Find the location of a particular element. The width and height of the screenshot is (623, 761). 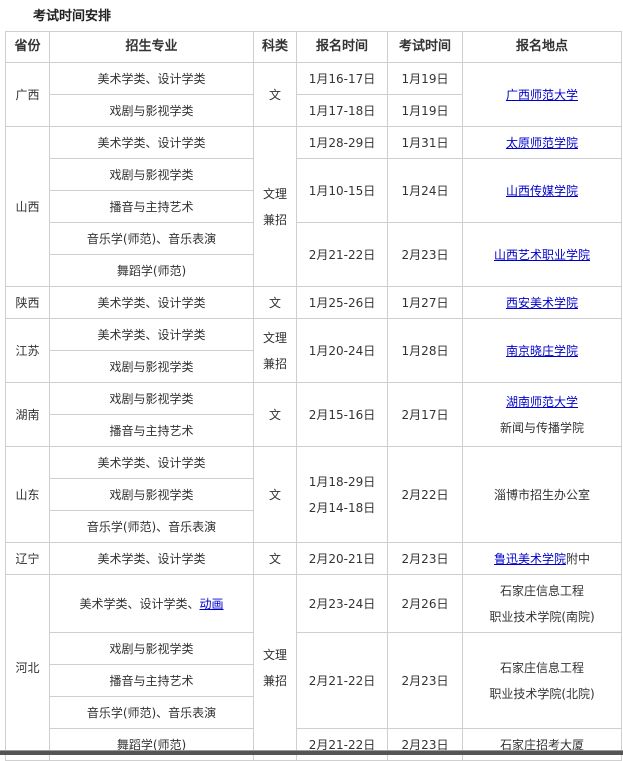

table-row: 音乐学(师范)、音乐表演 is located at coordinates (314, 712).